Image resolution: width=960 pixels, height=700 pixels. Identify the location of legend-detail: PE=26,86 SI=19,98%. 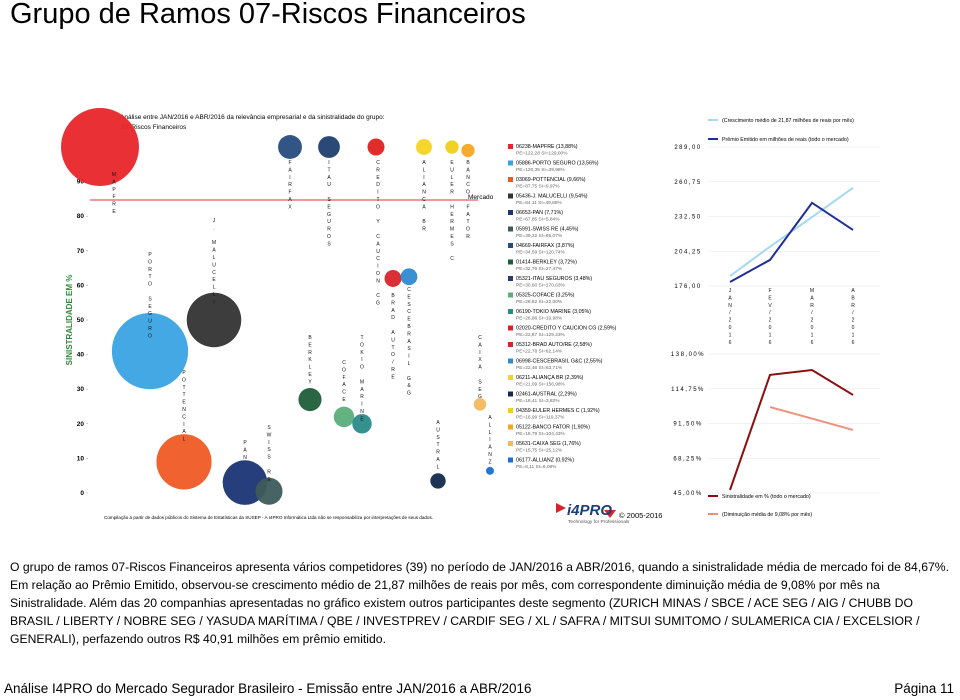
(539, 319).